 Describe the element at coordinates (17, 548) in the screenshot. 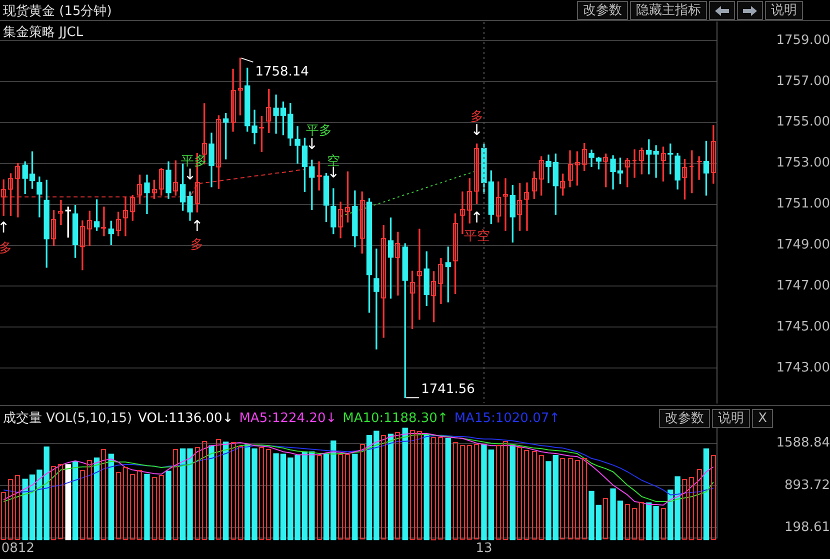

I see `x-tick-label: 0812` at that location.